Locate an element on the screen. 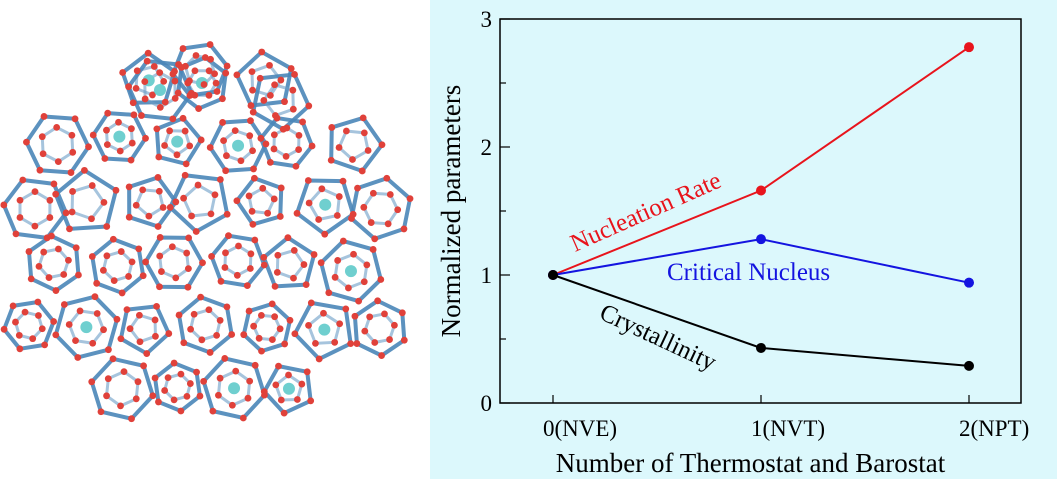  series-label: Crystallinity is located at coordinates (657, 338).